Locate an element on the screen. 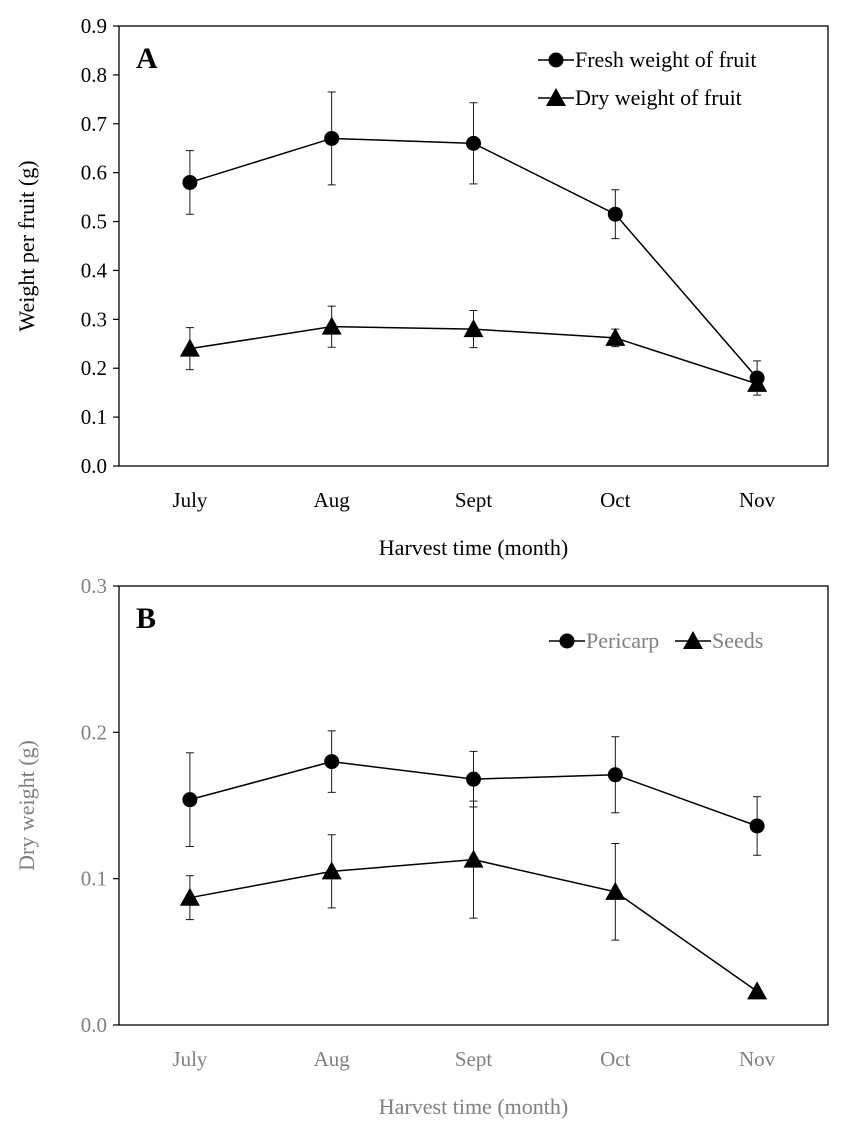 Image resolution: width=859 pixels, height=1132 pixels. series-seeds is located at coordinates (473, 900).